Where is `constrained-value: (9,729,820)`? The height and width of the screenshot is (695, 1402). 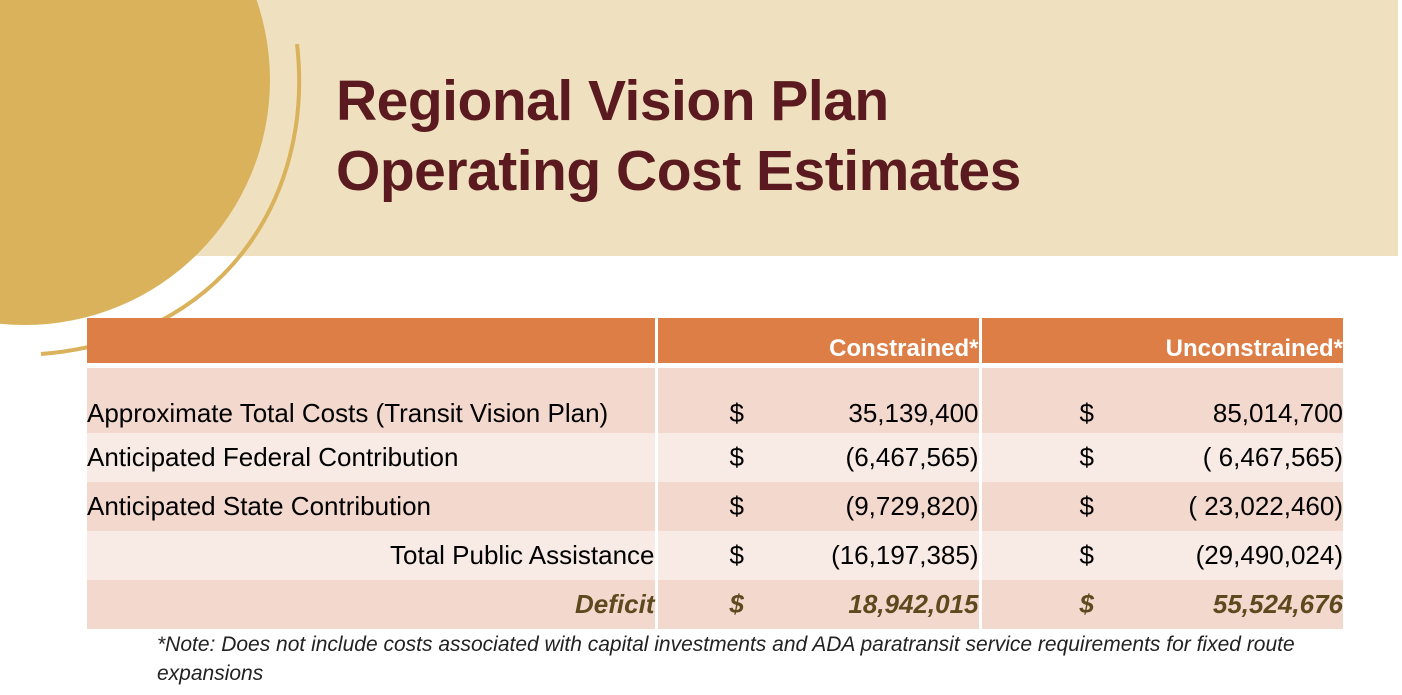
constrained-value: (9,729,820) is located at coordinates (869, 506).